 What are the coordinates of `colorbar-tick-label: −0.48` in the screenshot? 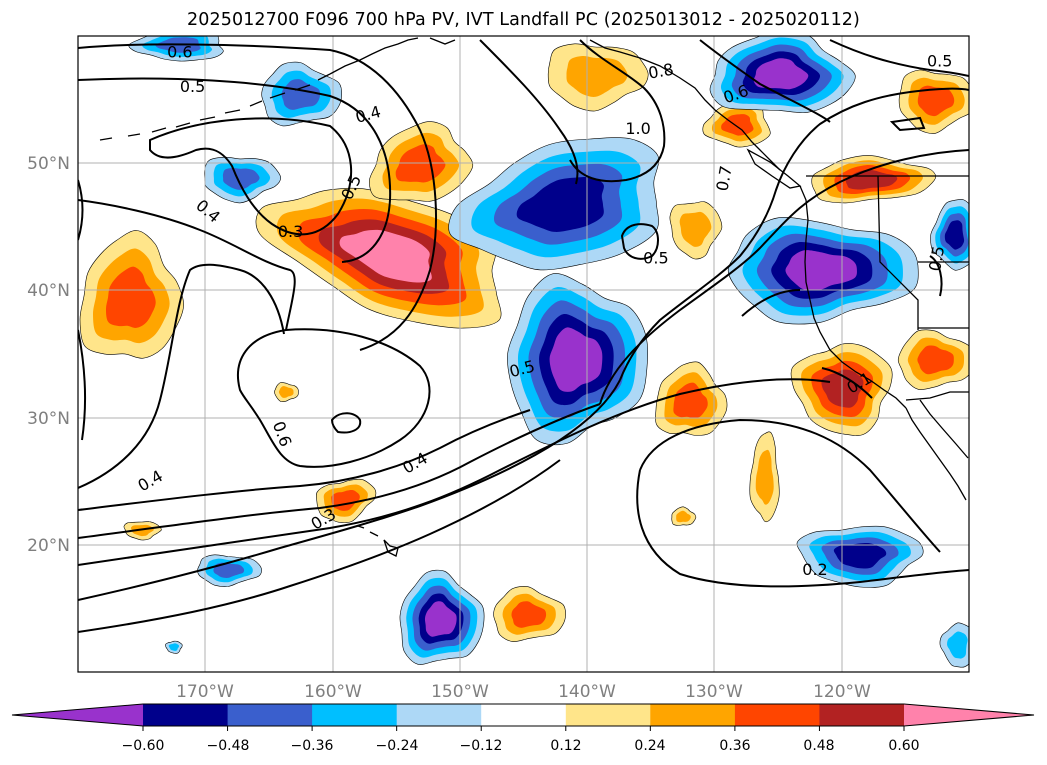 It's located at (228, 746).